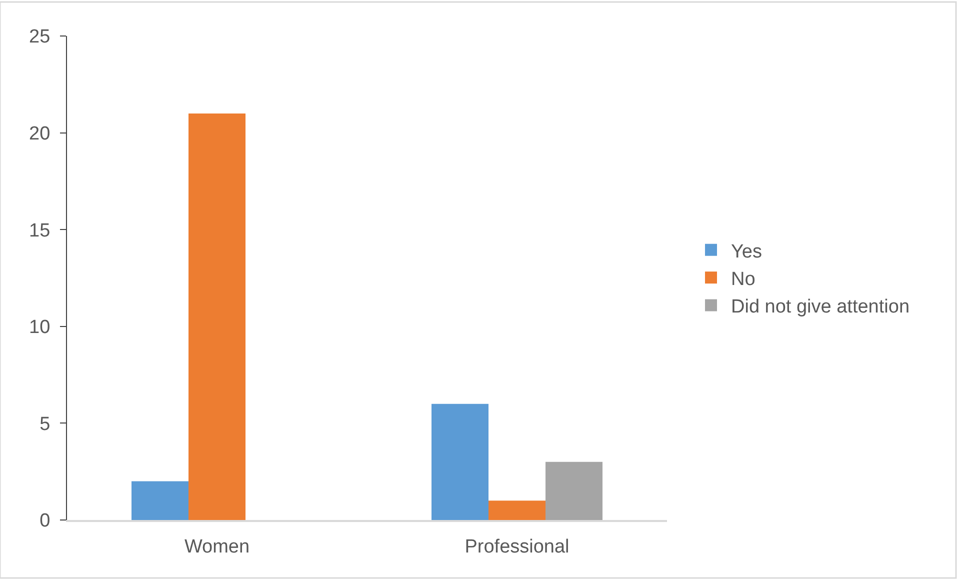 The width and height of the screenshot is (958, 580). What do you see at coordinates (517, 547) in the screenshot?
I see `x-tick-label: Professional` at bounding box center [517, 547].